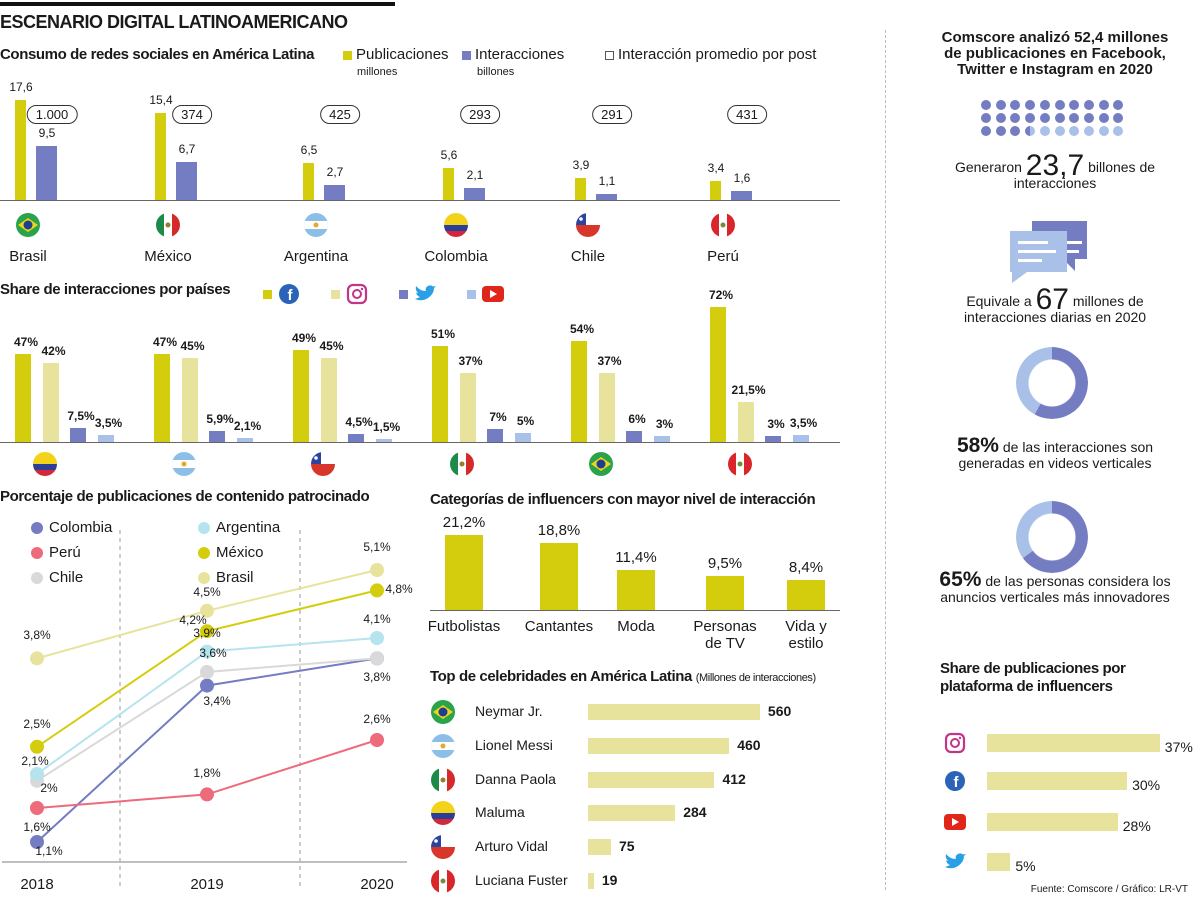  What do you see at coordinates (515, 778) in the screenshot?
I see `celebrity-name: Danna Paola` at bounding box center [515, 778].